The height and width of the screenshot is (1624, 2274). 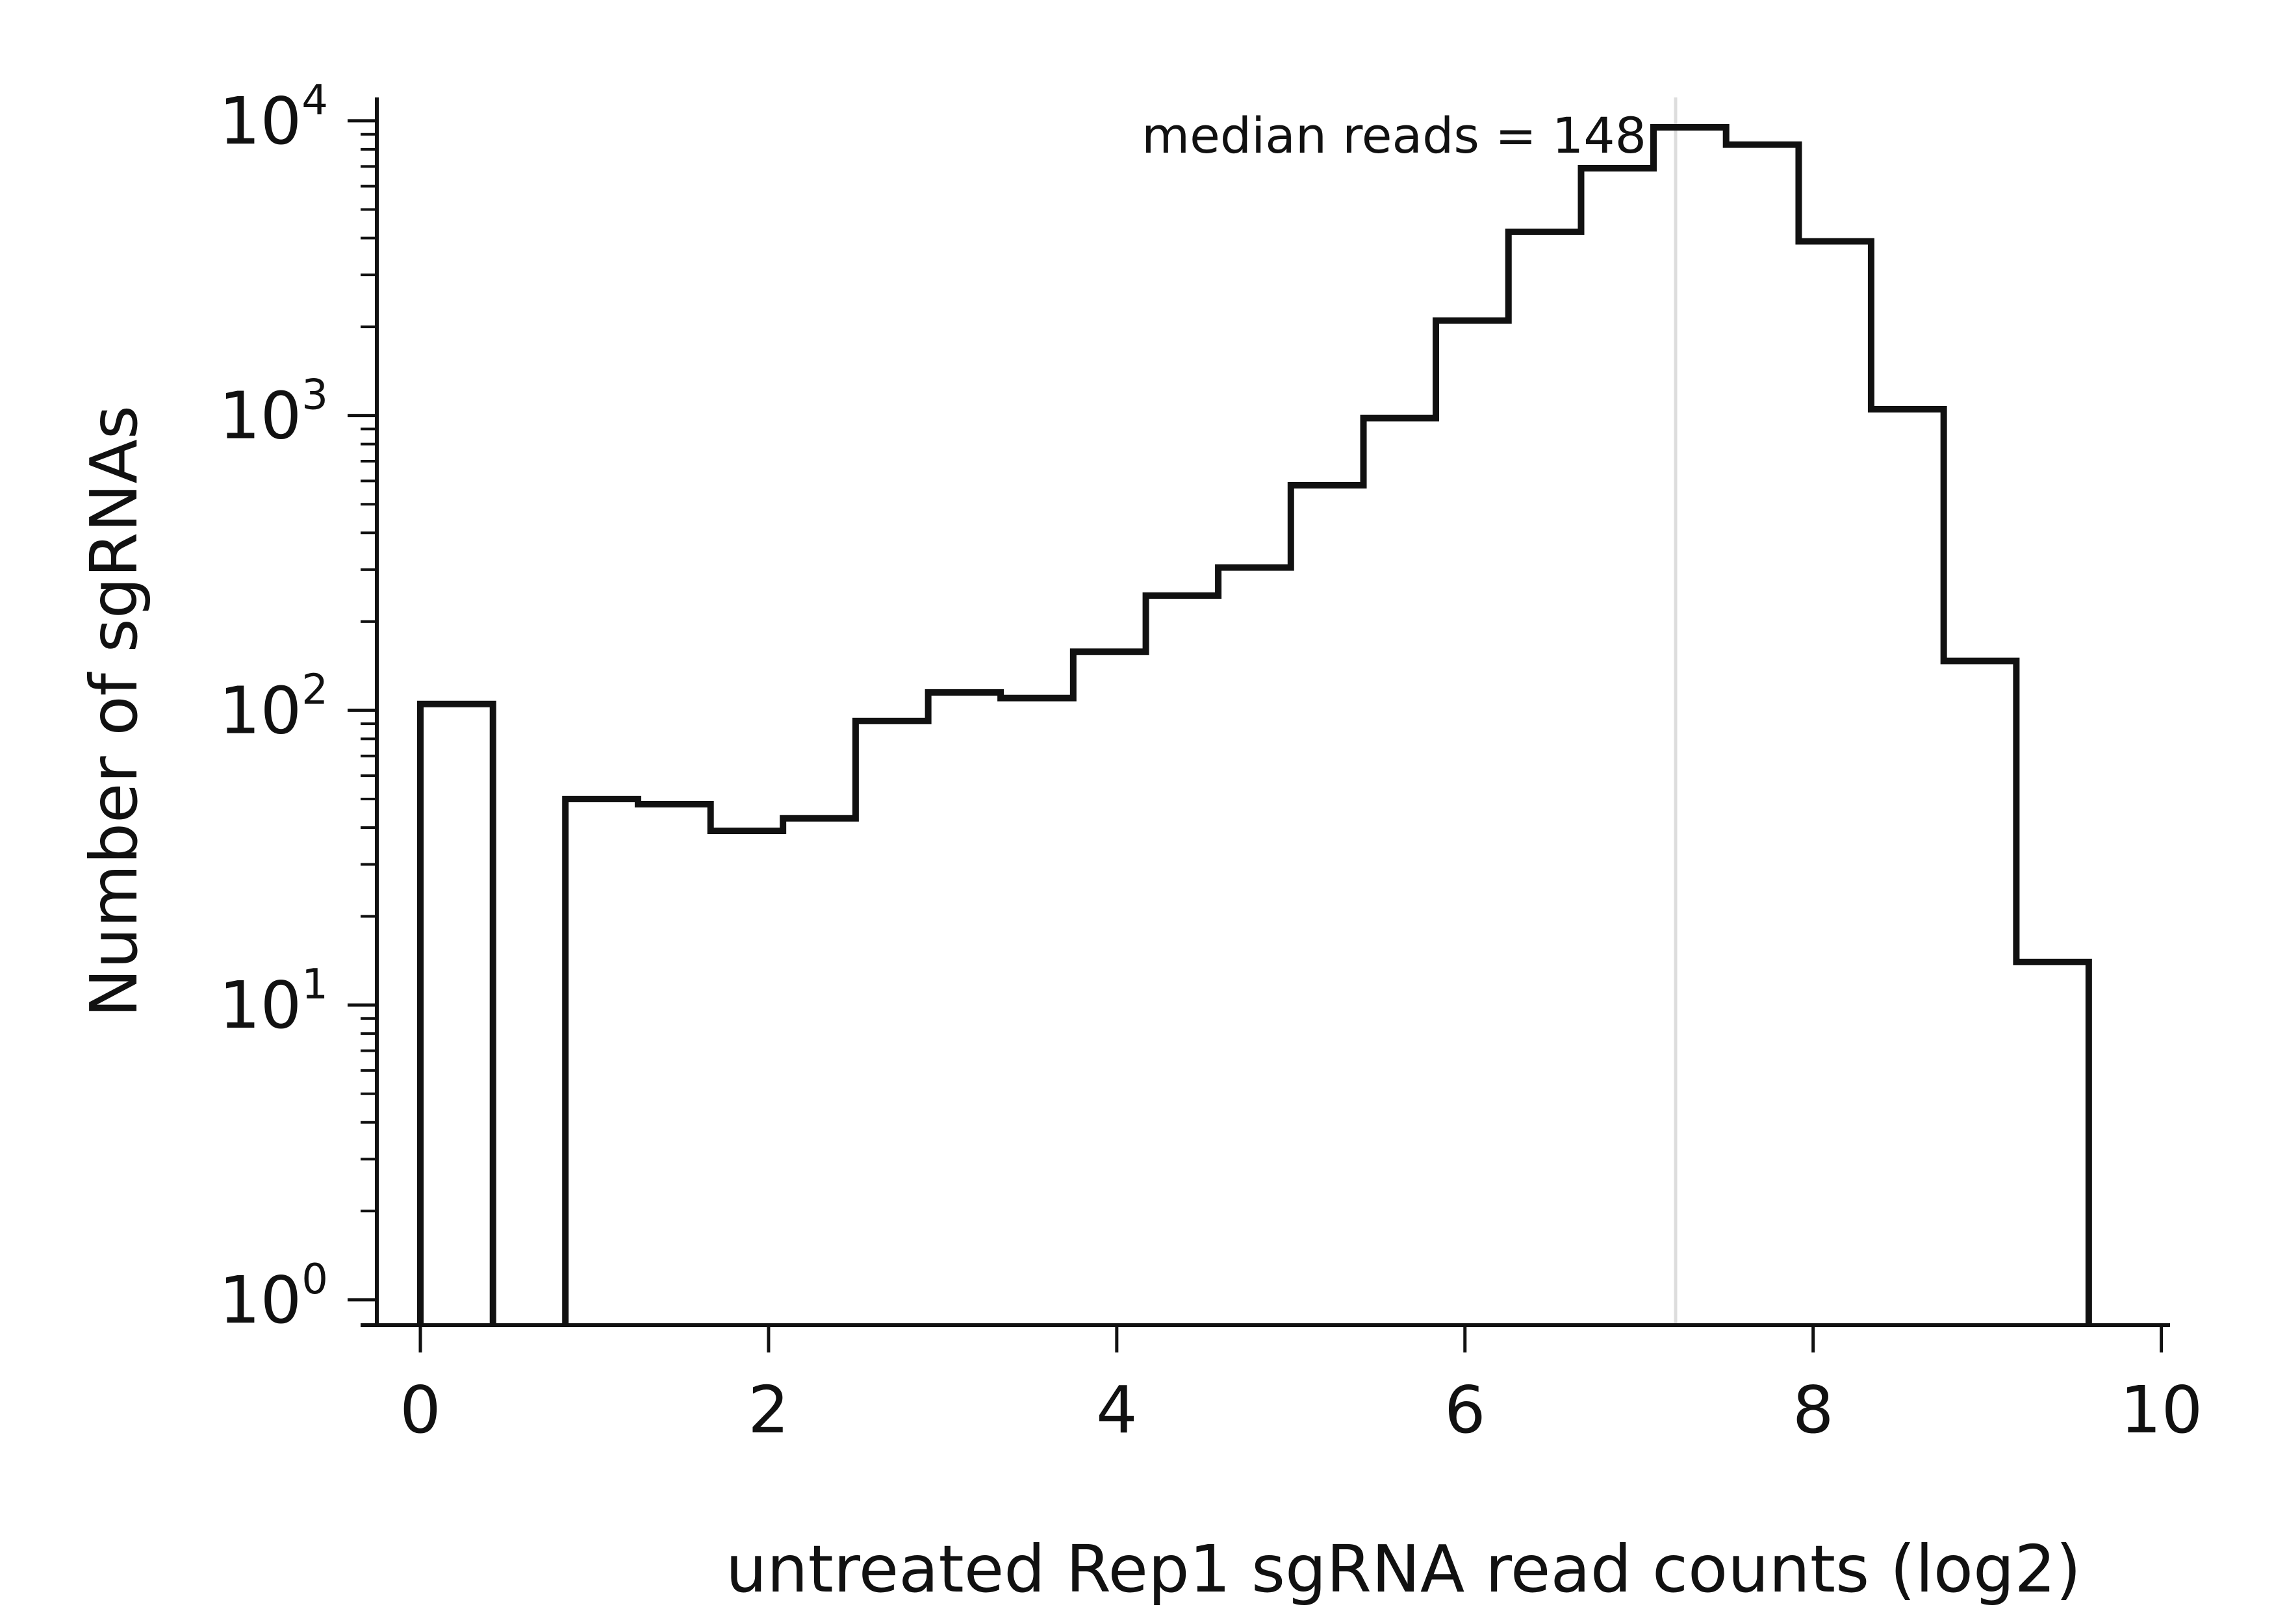 What do you see at coordinates (1117, 1410) in the screenshot?
I see `x-tick-label-4: 4` at bounding box center [1117, 1410].